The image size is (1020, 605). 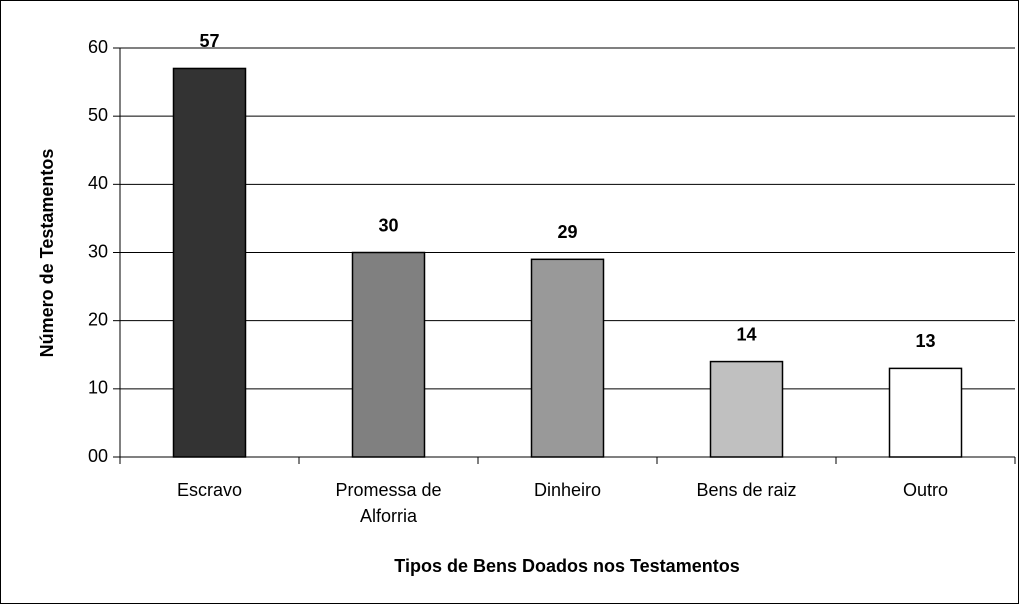 I want to click on data-label: 14, so click(x=746, y=334).